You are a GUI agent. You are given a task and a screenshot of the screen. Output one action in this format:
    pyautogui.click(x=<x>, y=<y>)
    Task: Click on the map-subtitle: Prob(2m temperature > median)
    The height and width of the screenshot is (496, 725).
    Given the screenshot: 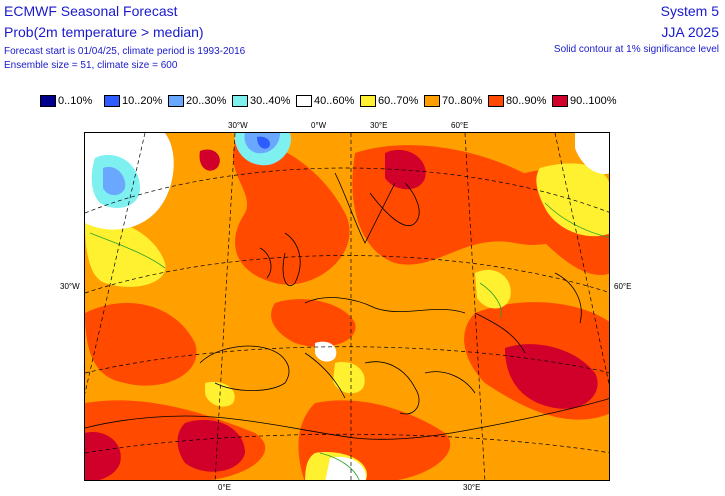 What is the action you would take?
    pyautogui.click(x=104, y=32)
    